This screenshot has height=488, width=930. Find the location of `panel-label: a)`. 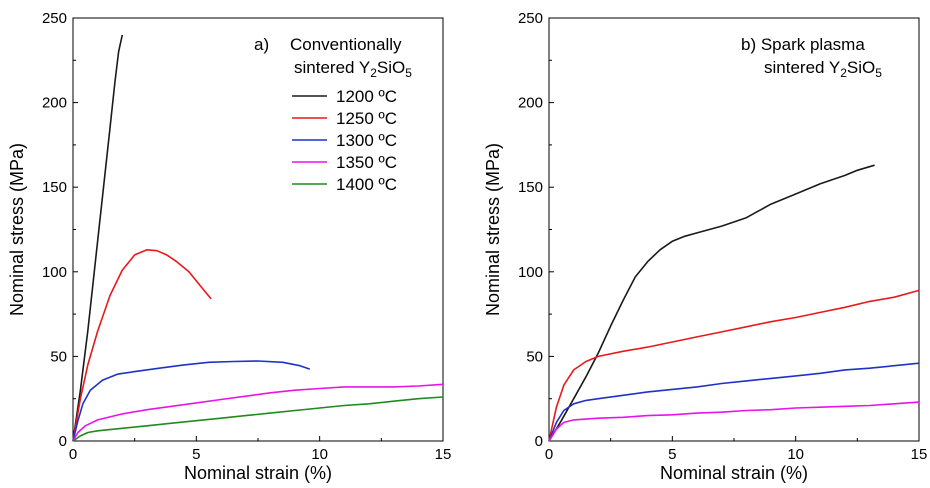

panel-label: a) is located at coordinates (261, 44).